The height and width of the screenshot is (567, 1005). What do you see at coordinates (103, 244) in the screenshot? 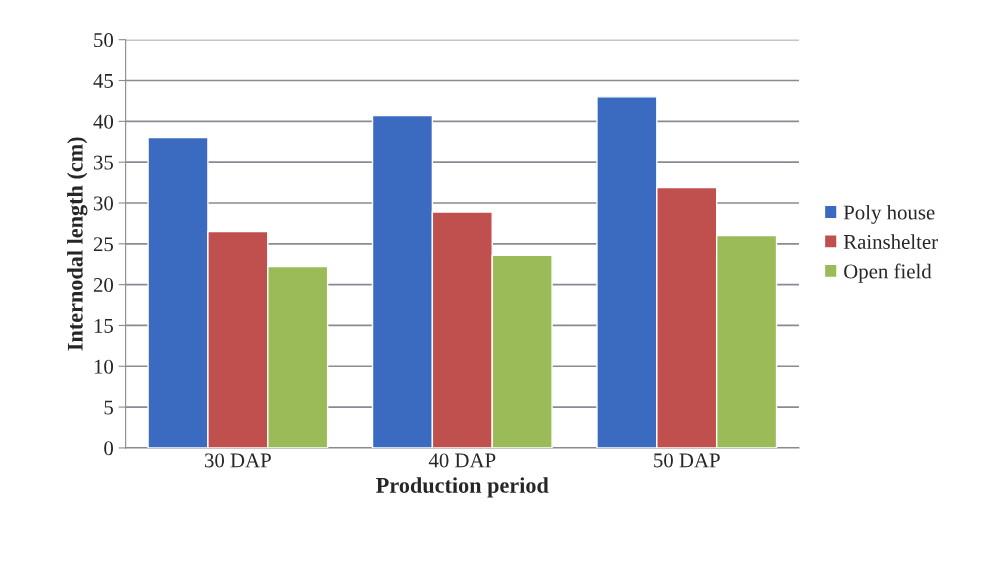
I see `y-tick-label: 25` at bounding box center [103, 244].